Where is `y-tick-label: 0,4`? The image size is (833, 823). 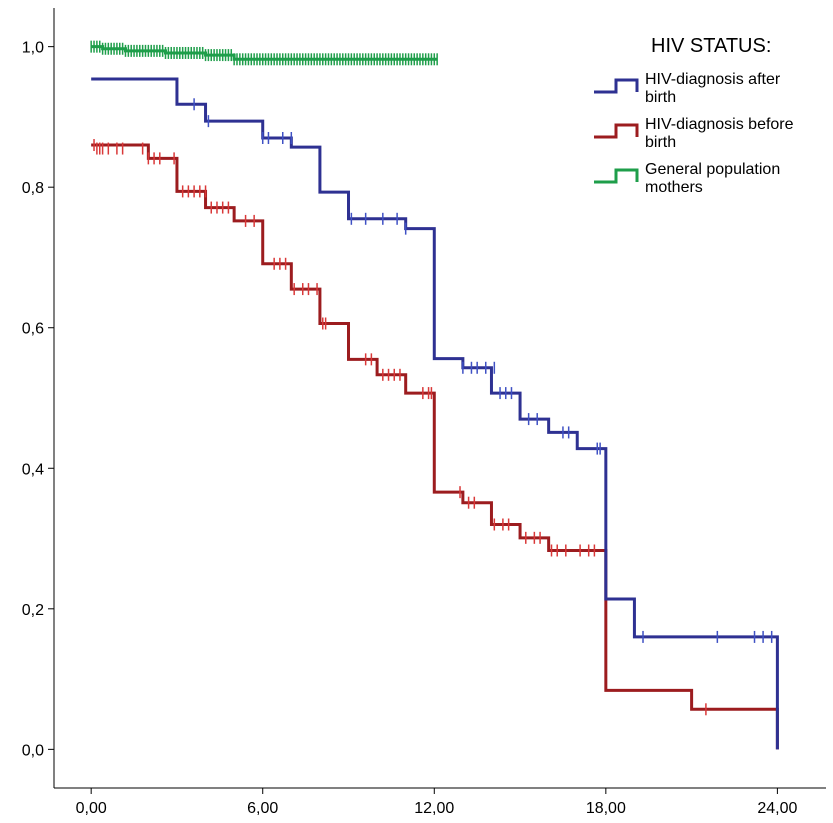 y-tick-label: 0,4 is located at coordinates (33, 469).